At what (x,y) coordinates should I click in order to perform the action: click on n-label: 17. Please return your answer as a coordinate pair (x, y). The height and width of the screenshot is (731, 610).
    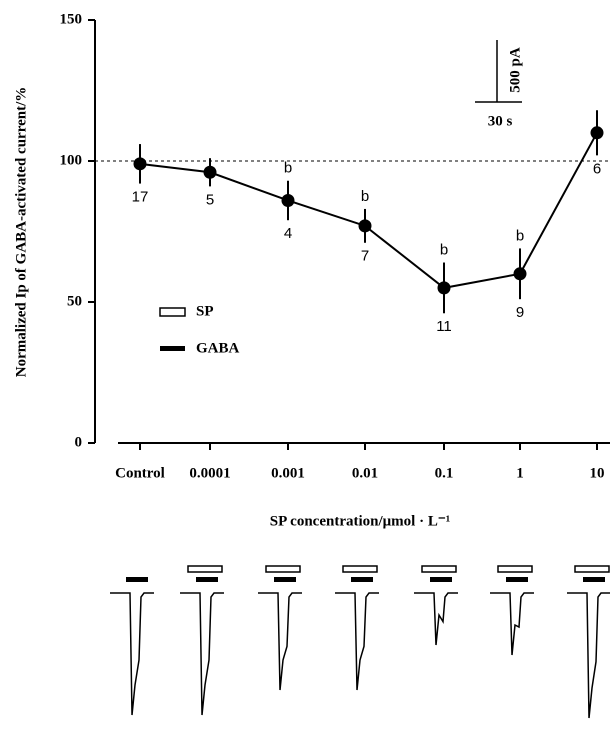
    Looking at the image, I should click on (140, 197).